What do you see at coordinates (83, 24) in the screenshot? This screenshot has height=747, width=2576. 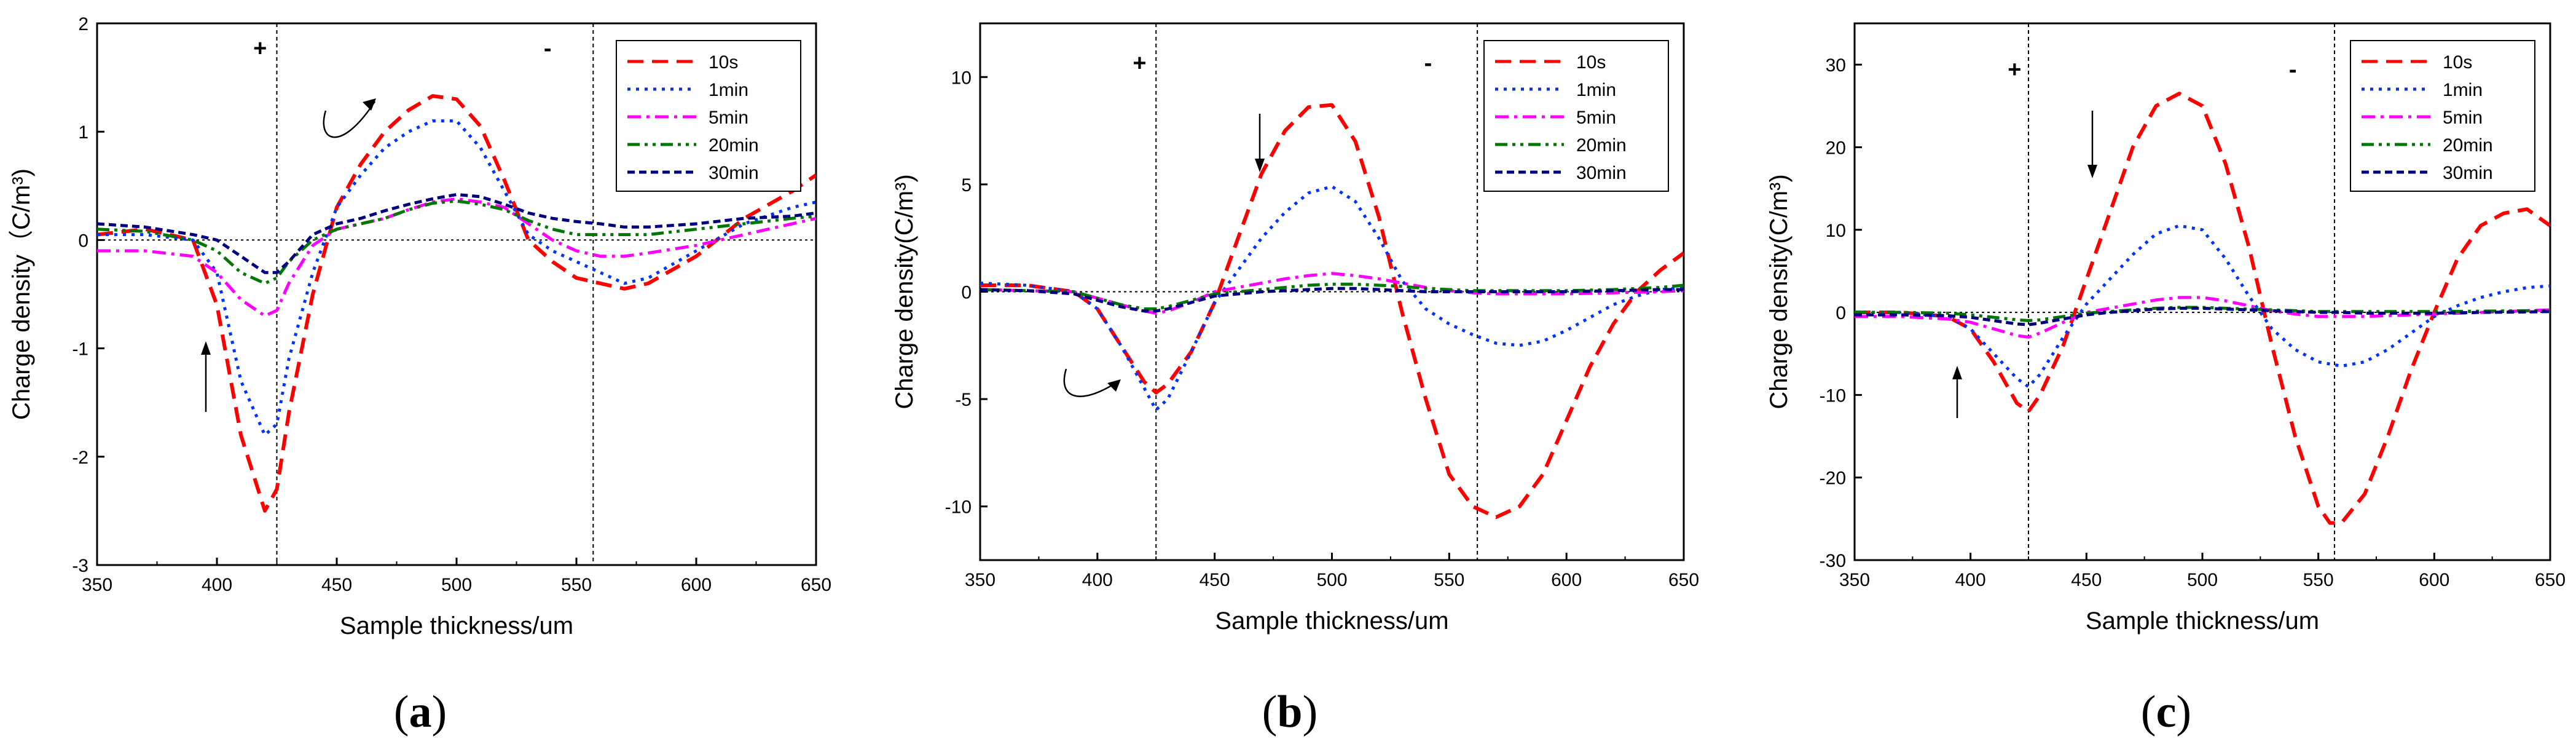 I see `y-tick-label: 2` at bounding box center [83, 24].